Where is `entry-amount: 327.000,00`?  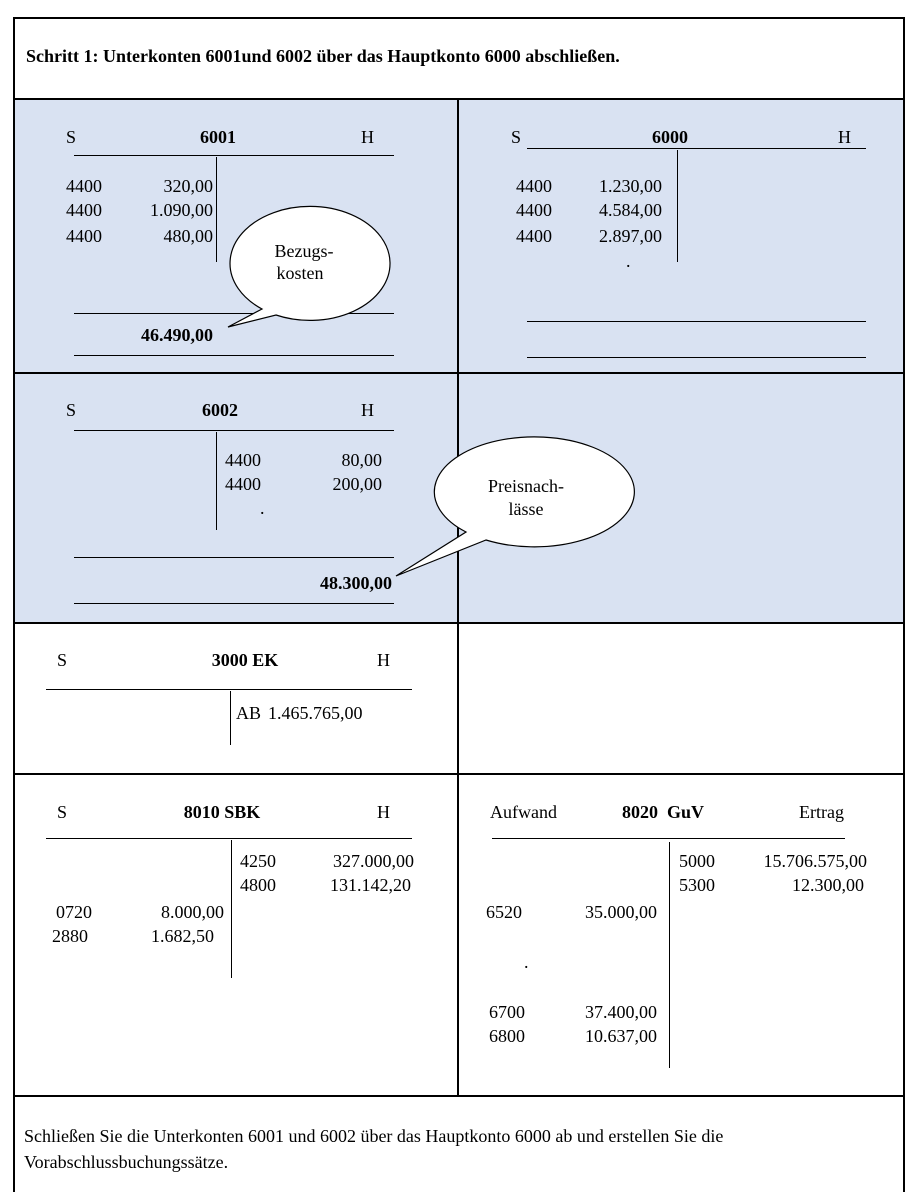 entry-amount: 327.000,00 is located at coordinates (373, 861).